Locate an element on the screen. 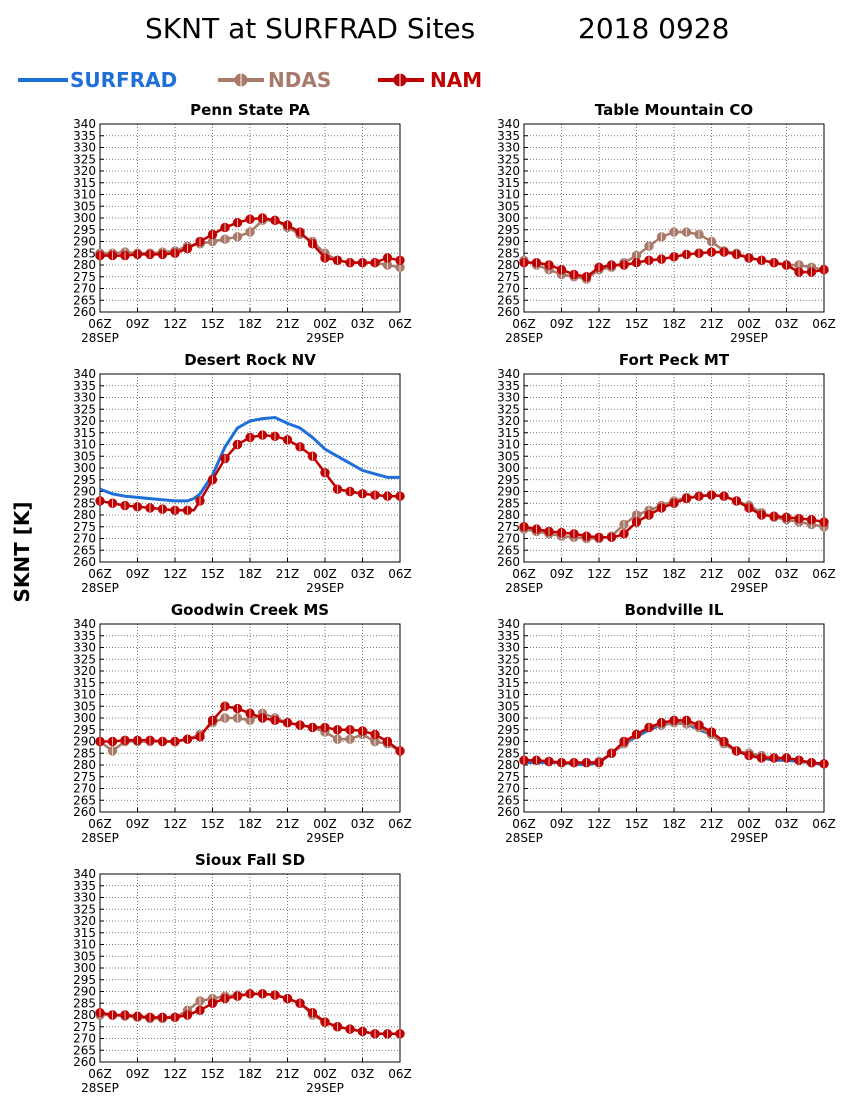 Image resolution: width=850 pixels, height=1100 pixels. chart-title: SKNT at SURFRAD Sites 2018 0928 is located at coordinates (425, 32).